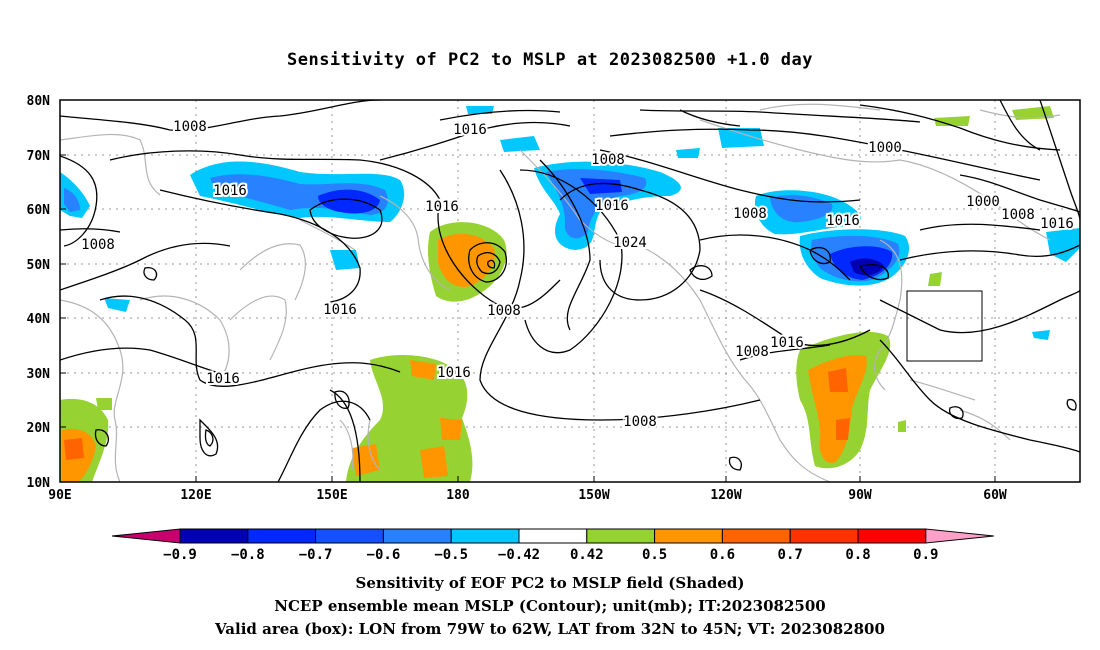 This screenshot has height=650, width=1100. Describe the element at coordinates (316, 555) in the screenshot. I see `colorbar-label: −0.7` at that location.